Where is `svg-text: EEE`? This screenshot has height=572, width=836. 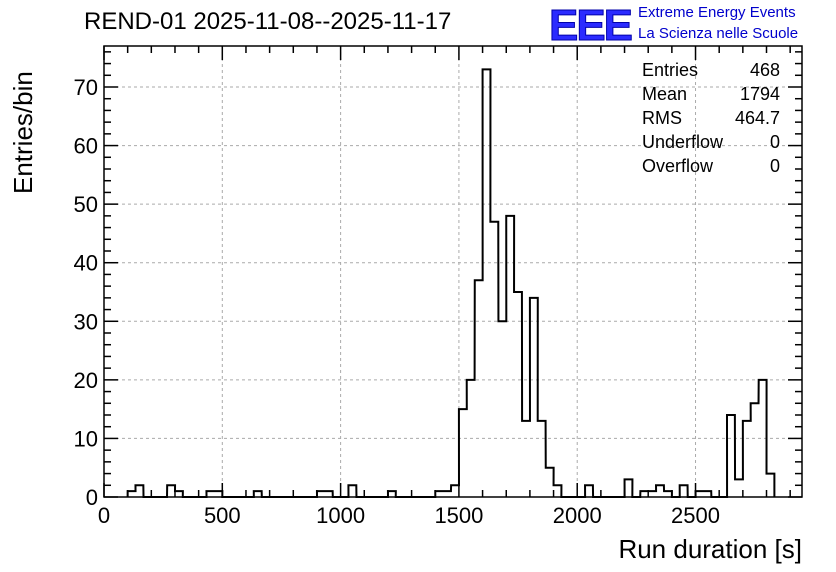 svg-text: EEE is located at coordinates (590, 22).